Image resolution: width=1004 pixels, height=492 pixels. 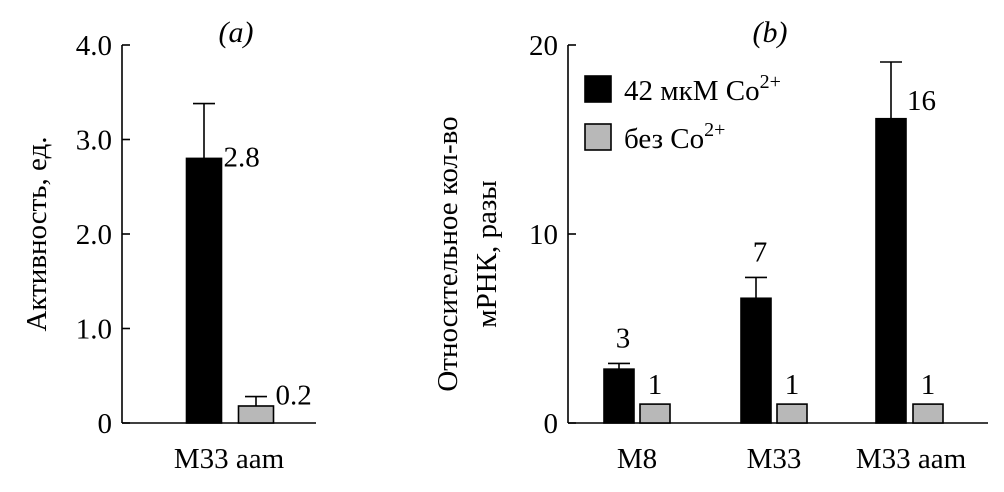 I want to click on panel-tag-a: (a), so click(x=236, y=32).